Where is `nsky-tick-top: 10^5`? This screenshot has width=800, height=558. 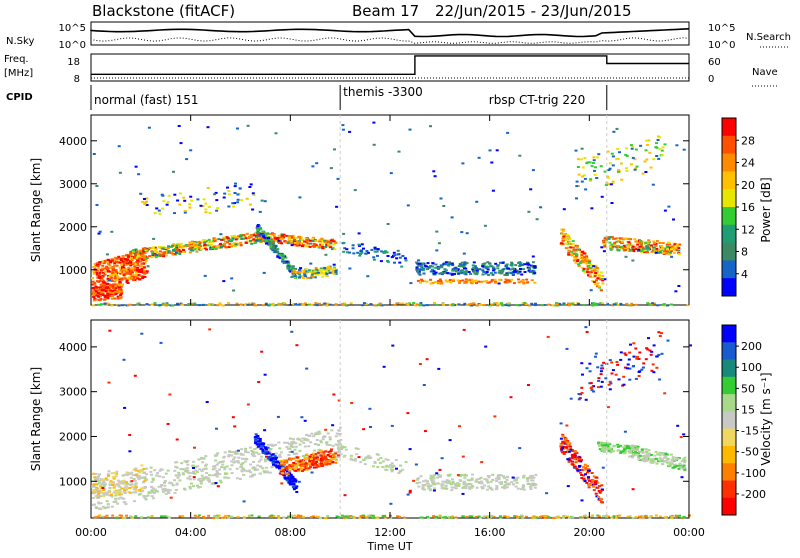 nsky-tick-top: 10^5 is located at coordinates (72, 28).